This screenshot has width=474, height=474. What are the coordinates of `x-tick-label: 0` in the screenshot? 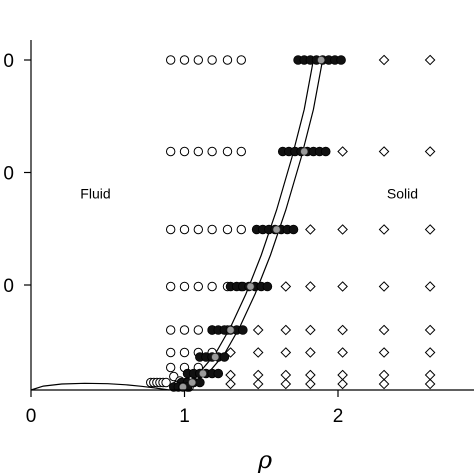 It's located at (31, 416).